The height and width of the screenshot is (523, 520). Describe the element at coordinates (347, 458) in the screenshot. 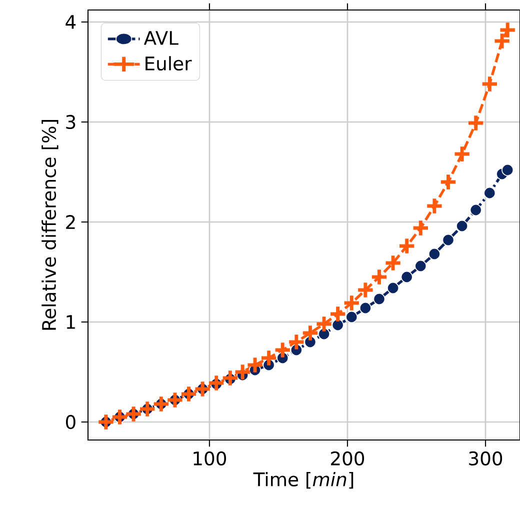

I see `x-tick-label: 200` at that location.